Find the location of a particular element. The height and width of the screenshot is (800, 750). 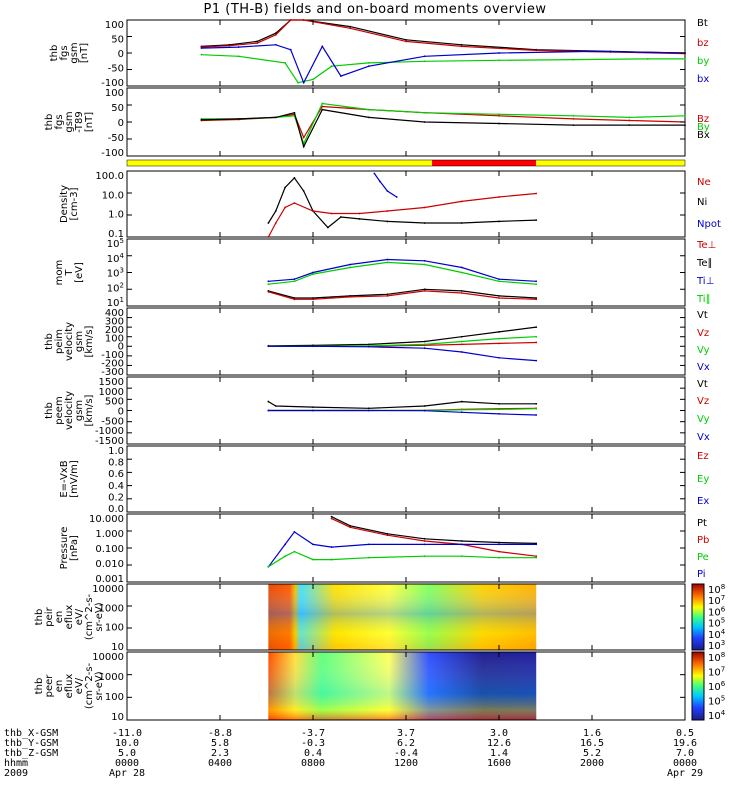

y-axis-label: mom is located at coordinates (59, 273).